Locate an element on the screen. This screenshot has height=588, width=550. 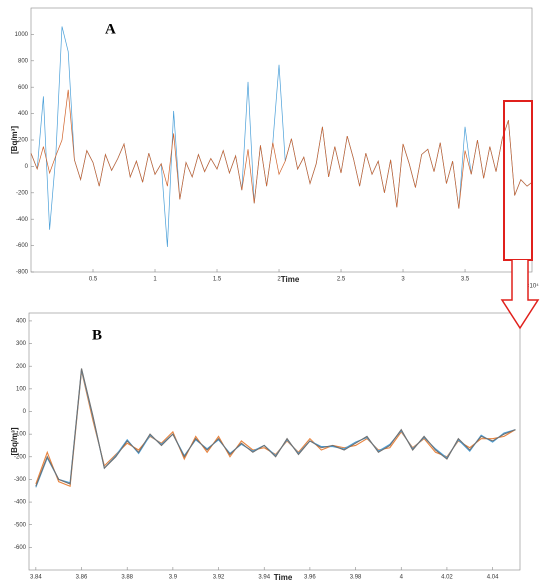
x-tick-label: 4.02 is located at coordinates (447, 578).